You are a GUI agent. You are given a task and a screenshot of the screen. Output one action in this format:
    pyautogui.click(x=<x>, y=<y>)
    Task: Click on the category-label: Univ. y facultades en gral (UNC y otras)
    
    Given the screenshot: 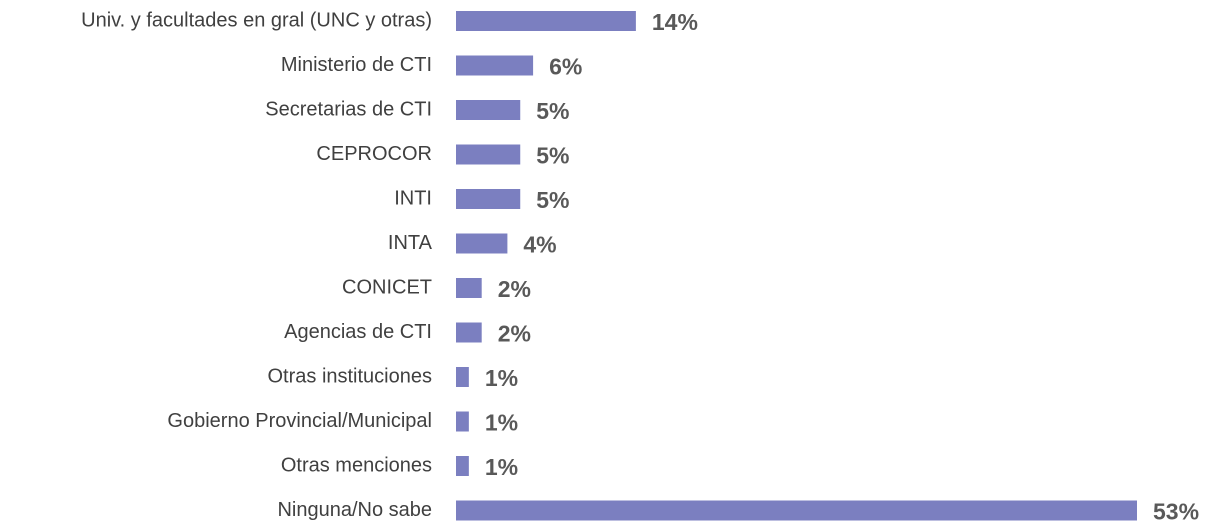 What is the action you would take?
    pyautogui.click(x=256, y=20)
    